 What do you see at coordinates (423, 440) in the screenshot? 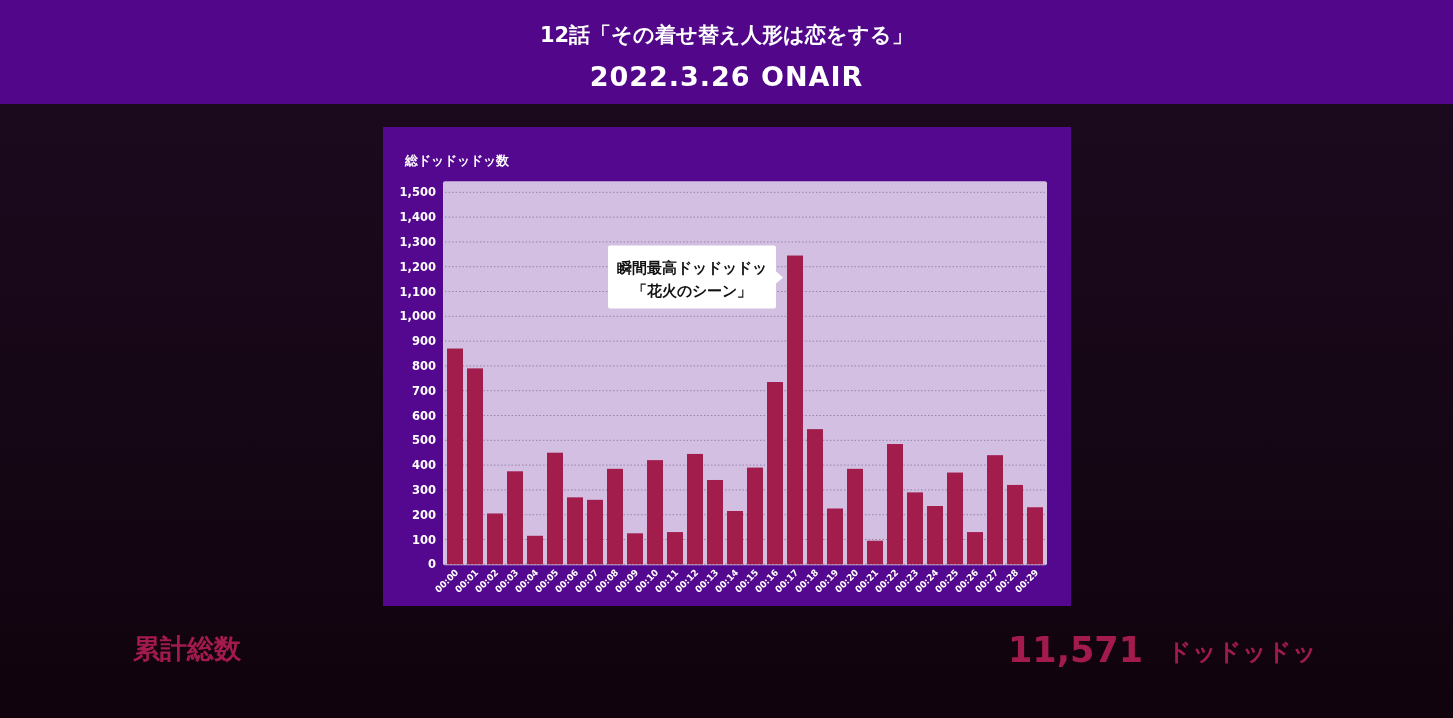
I see `y-tick-label: 500` at bounding box center [423, 440].